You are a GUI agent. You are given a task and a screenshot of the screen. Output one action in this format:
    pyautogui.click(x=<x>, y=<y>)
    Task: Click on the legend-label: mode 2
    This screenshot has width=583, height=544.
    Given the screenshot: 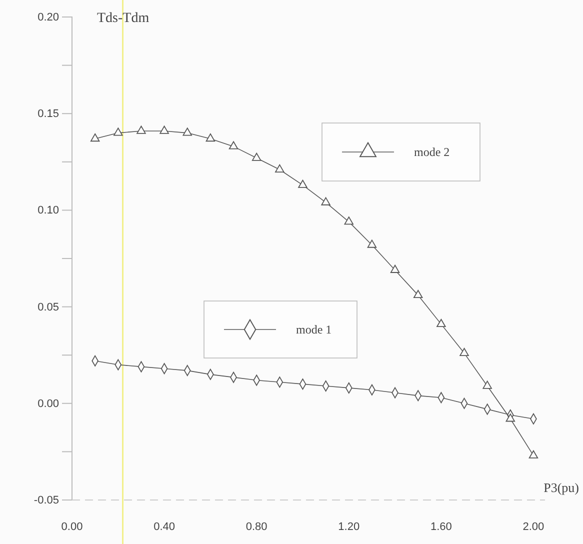 What is the action you would take?
    pyautogui.click(x=432, y=152)
    